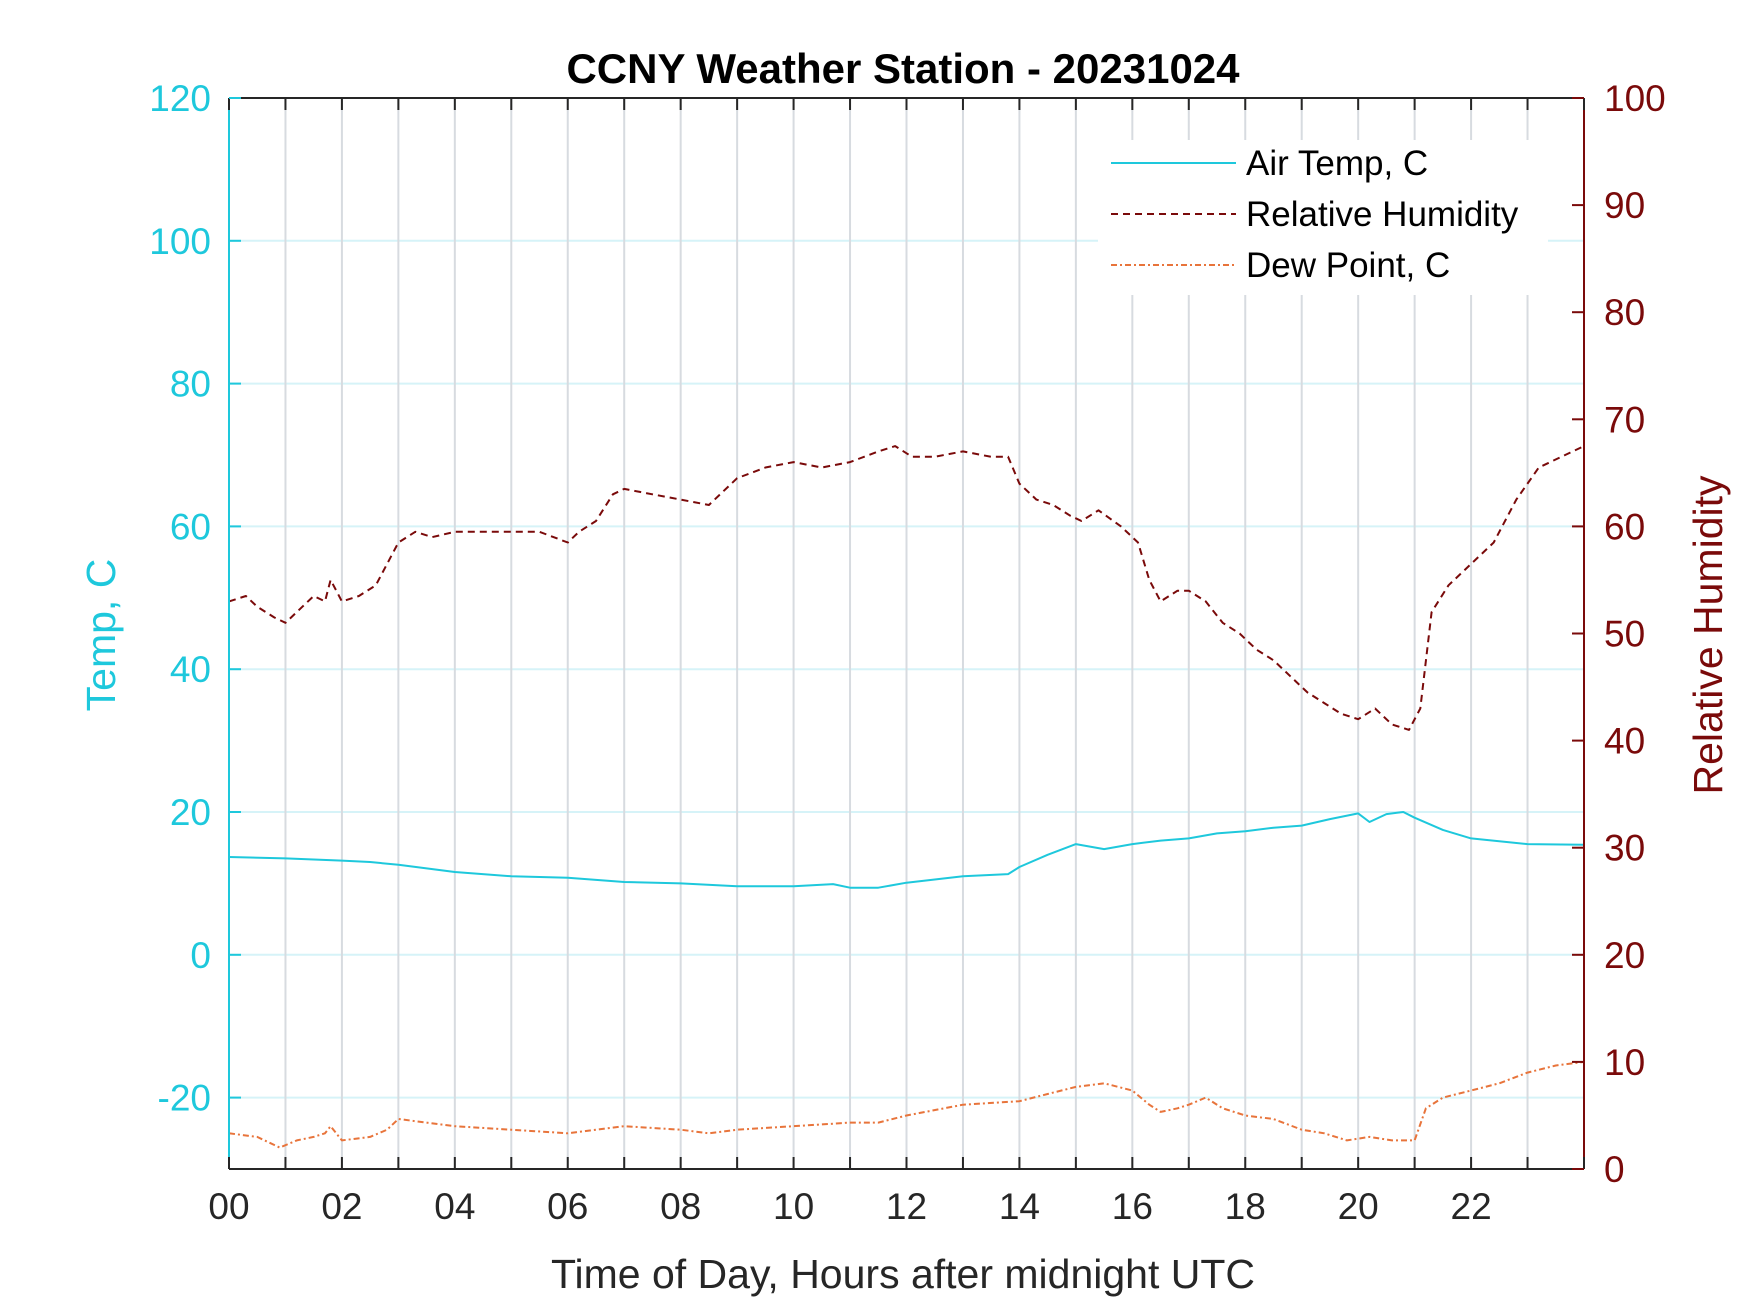 The image size is (1750, 1313). Describe the element at coordinates (1624, 419) in the screenshot. I see `y-right-tick-label: 70` at that location.